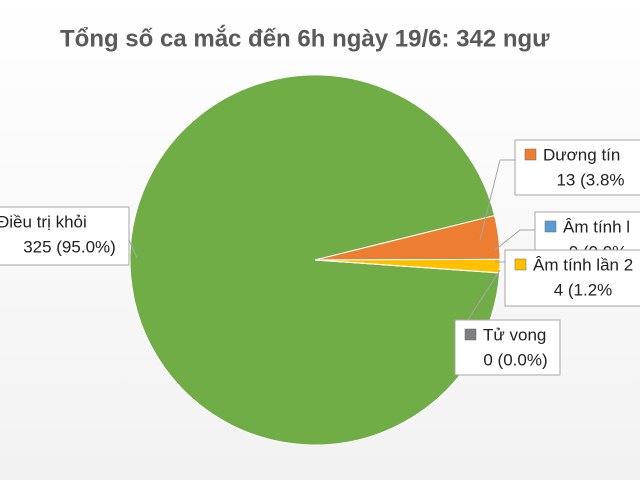 Image resolution: width=640 pixels, height=480 pixels. What do you see at coordinates (590, 179) in the screenshot?
I see `label-value: 13 (3.8%` at bounding box center [590, 179].